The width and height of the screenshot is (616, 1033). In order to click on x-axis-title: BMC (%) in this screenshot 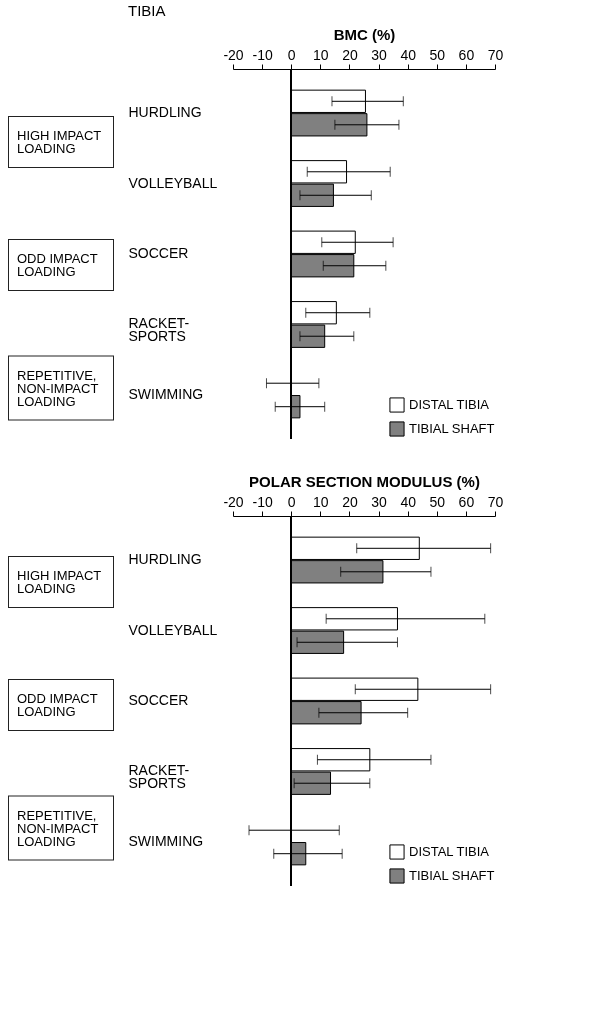, I will do `click(364, 34)`.